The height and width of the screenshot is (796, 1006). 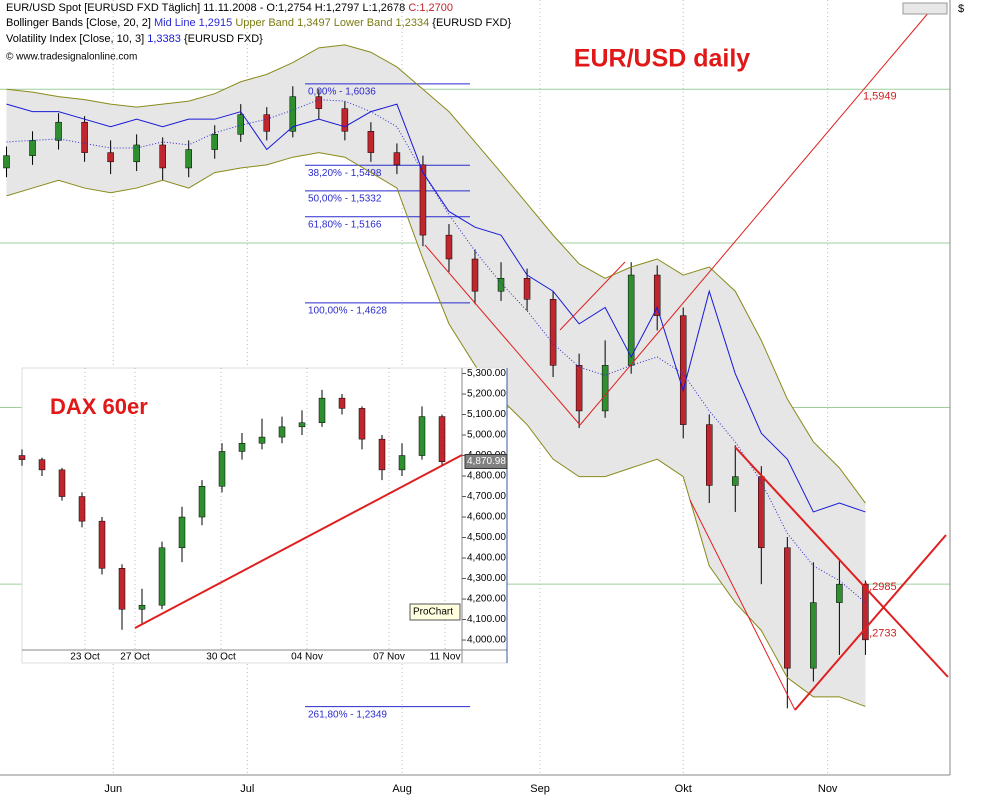 What do you see at coordinates (486, 619) in the screenshot?
I see `y-tick-label: 4,100.00` at bounding box center [486, 619].